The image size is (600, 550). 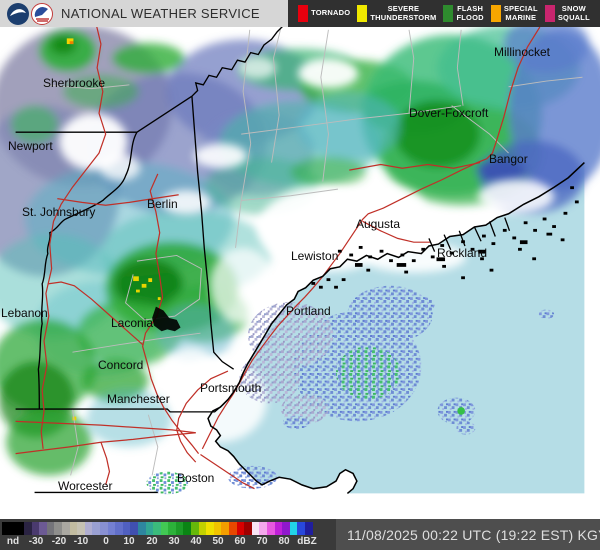 I want to click on brand-area: NATIONAL WEATHER SERVICE, so click(x=144, y=13).